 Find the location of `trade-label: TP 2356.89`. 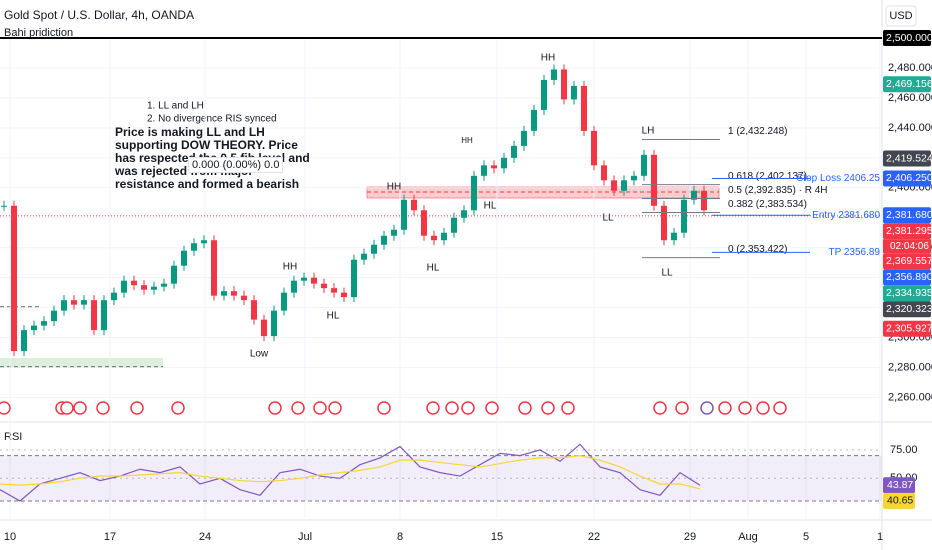

trade-label: TP 2356.89 is located at coordinates (854, 252).